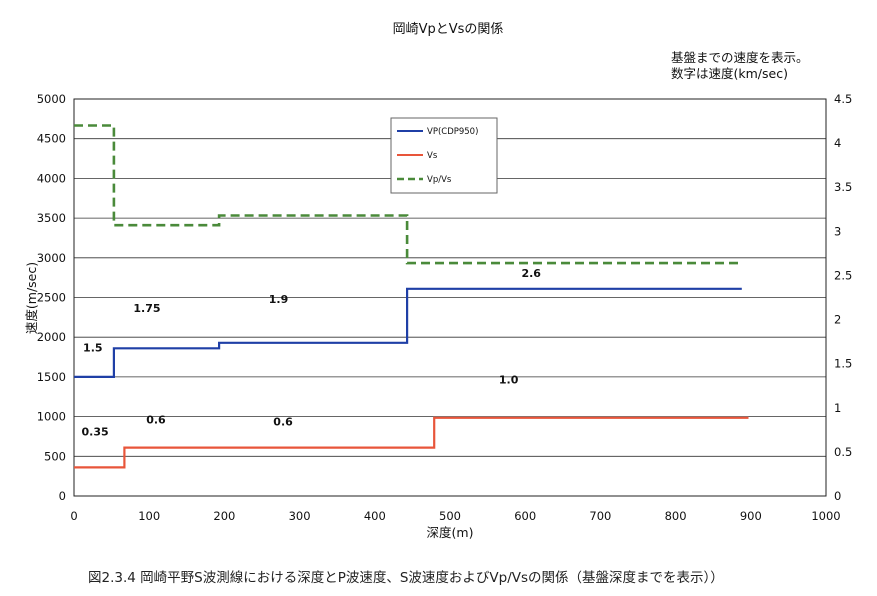 This screenshot has height=596, width=877. What do you see at coordinates (73, 516) in the screenshot?
I see `x-tick-label: 0` at bounding box center [73, 516].